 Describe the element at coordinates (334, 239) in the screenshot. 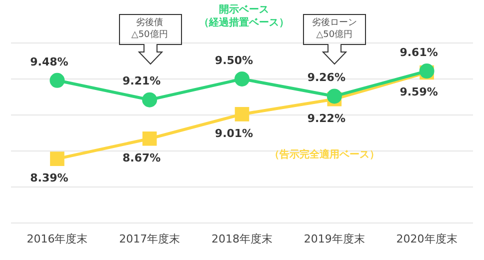

I see `x-tick-label: 2019年度末` at that location.